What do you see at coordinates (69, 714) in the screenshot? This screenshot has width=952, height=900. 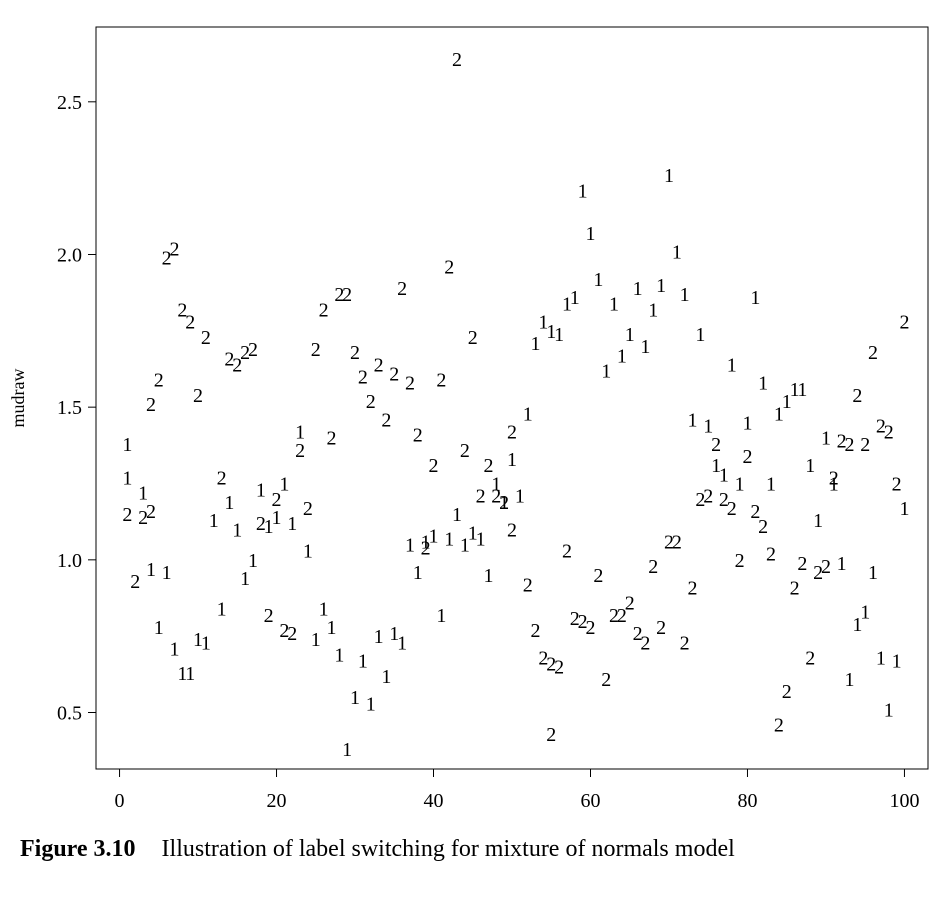 I see `y-tick-label: 0.5` at bounding box center [69, 714].